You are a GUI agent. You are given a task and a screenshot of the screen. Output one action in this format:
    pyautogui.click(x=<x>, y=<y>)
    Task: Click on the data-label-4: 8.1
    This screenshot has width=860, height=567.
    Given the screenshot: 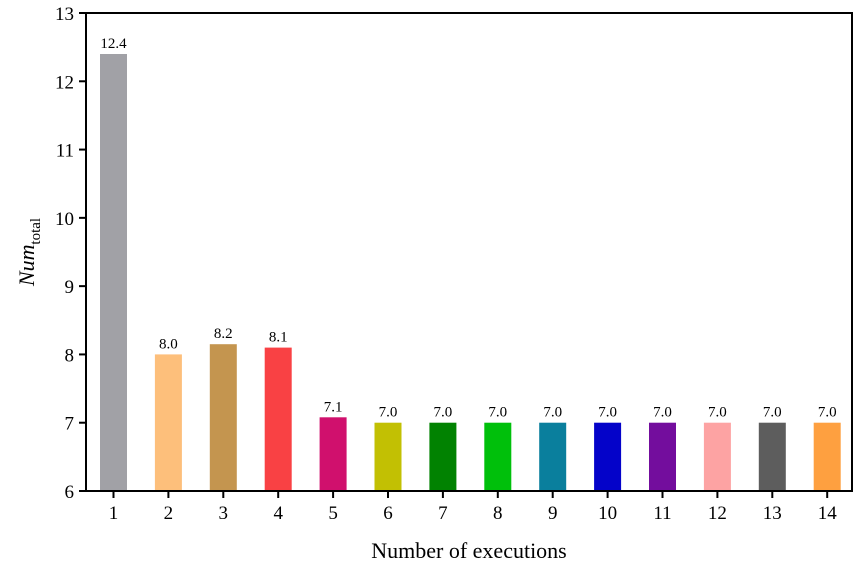 What is the action you would take?
    pyautogui.click(x=278, y=338)
    